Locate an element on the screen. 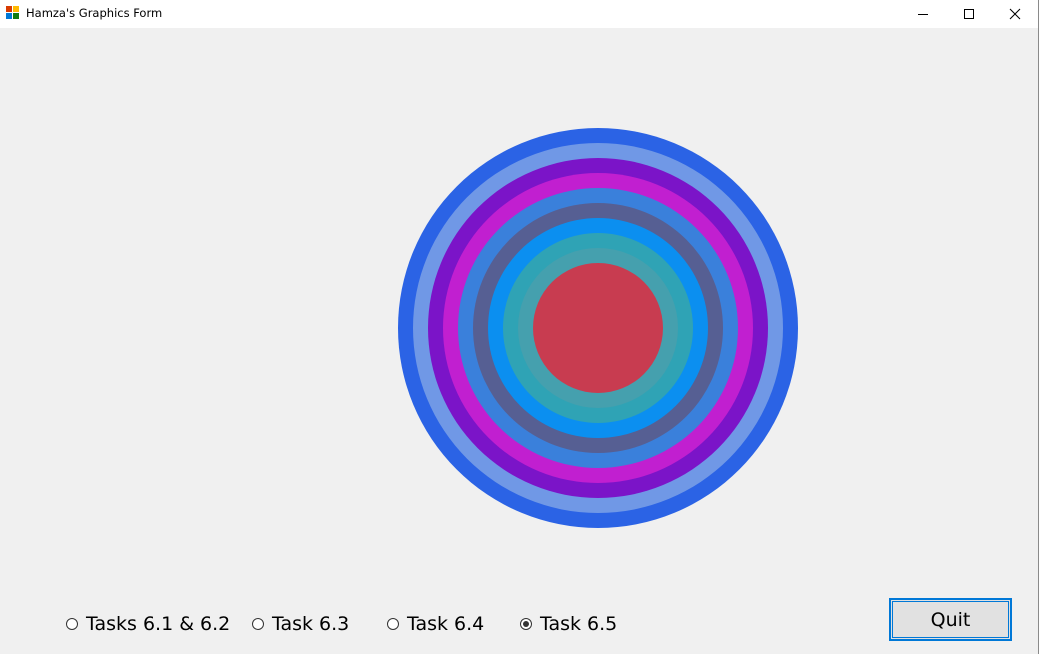 The width and height of the screenshot is (1039, 654). title-bar: Hamza's Graphics Form is located at coordinates (519, 14).